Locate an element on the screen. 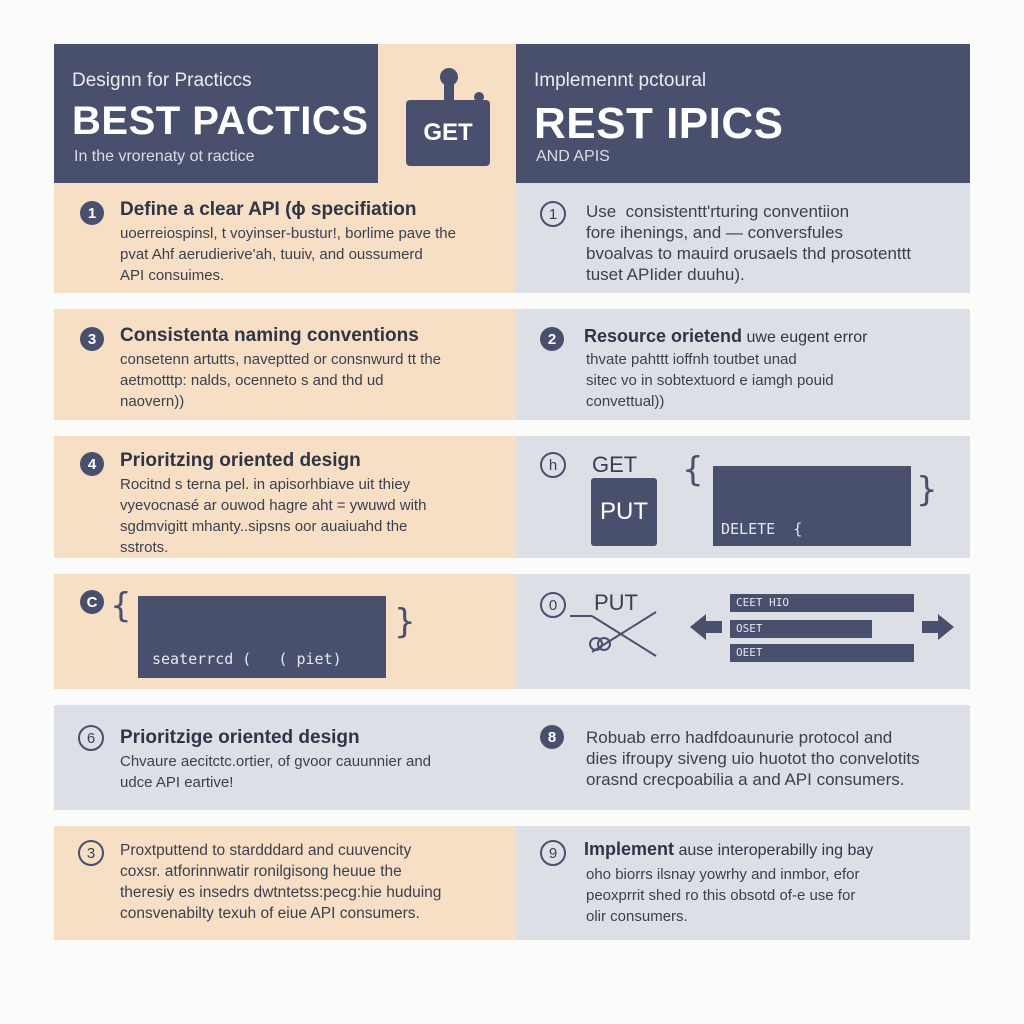 The image size is (1024, 1024). header-left-subtitle: Designn for Practiccs is located at coordinates (162, 80).